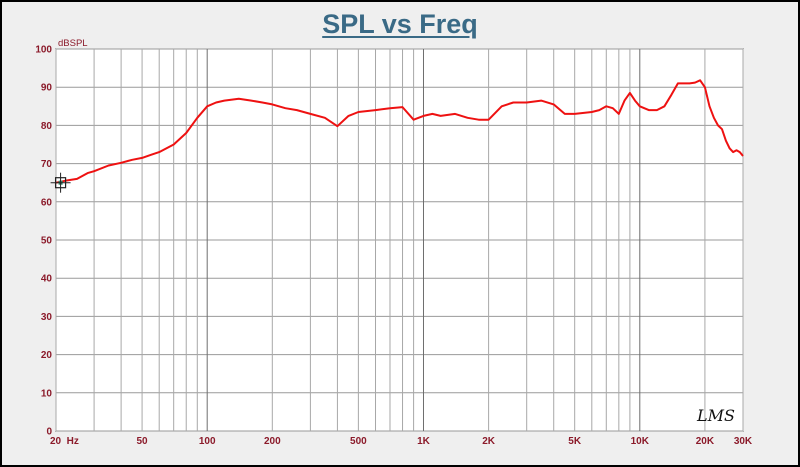  I want to click on x-tick-label: 20 Hz, so click(64, 441).